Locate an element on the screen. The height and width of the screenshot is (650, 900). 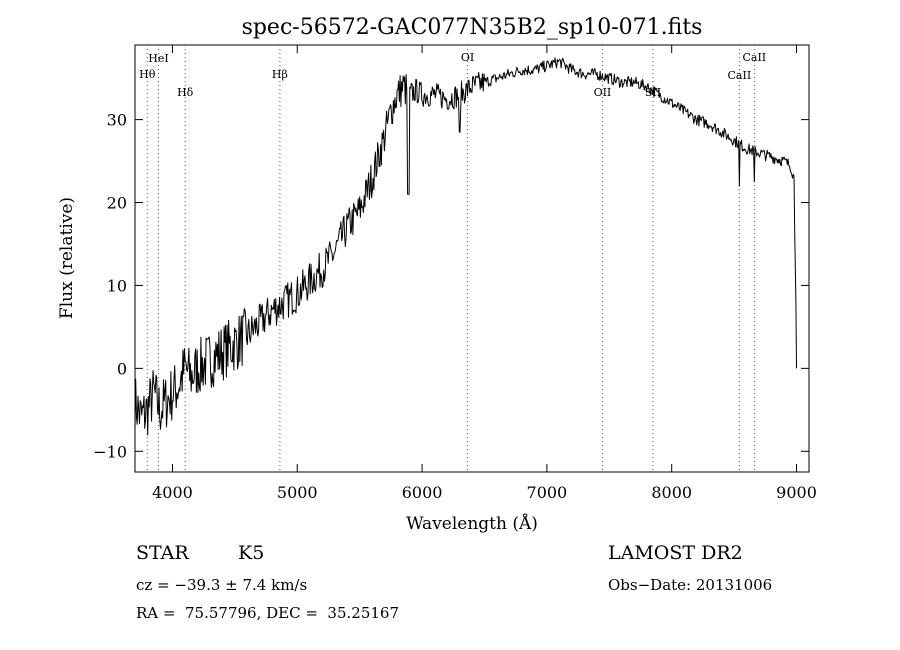
y-tick-label: 10 is located at coordinates (117, 285).